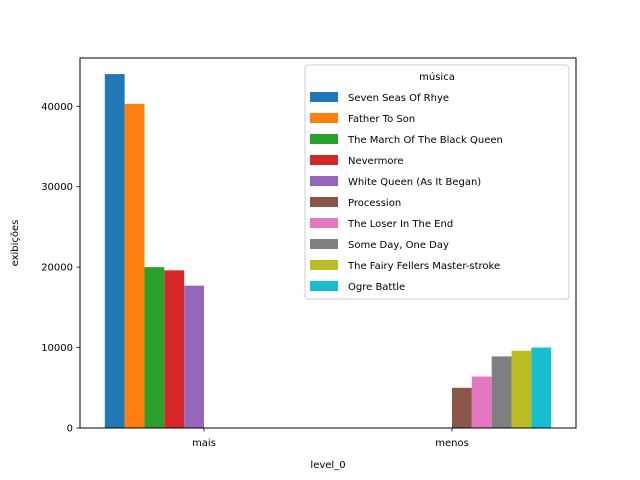 The image size is (640, 480). What do you see at coordinates (376, 161) in the screenshot?
I see `legend-entry: Nevermore` at bounding box center [376, 161].